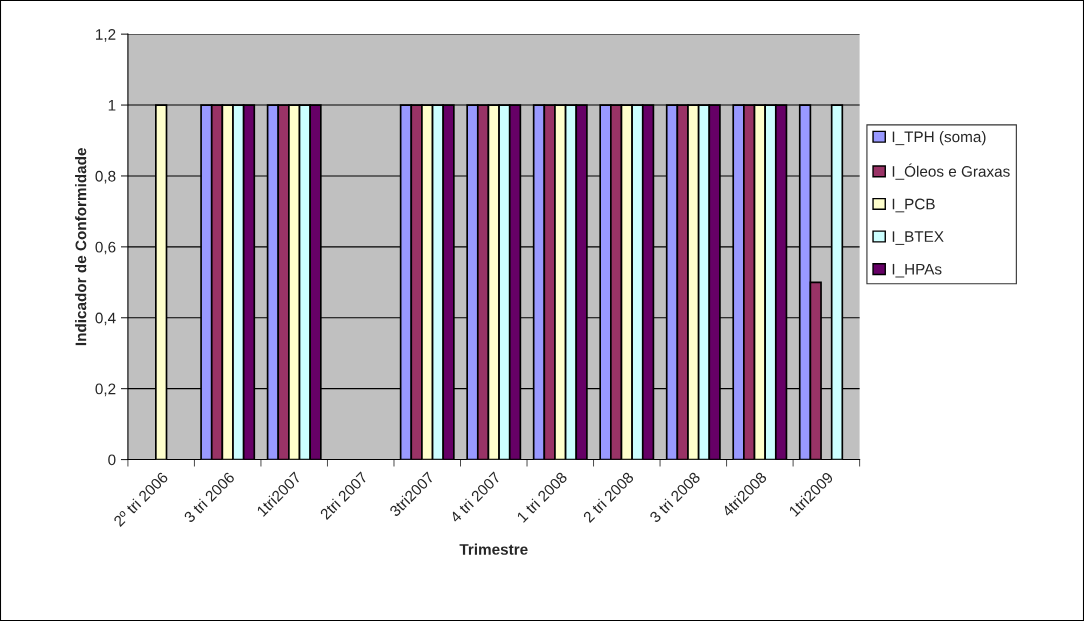 This screenshot has height=621, width=1084. I want to click on legend-label: I_Óleos e Graxas, so click(951, 171).